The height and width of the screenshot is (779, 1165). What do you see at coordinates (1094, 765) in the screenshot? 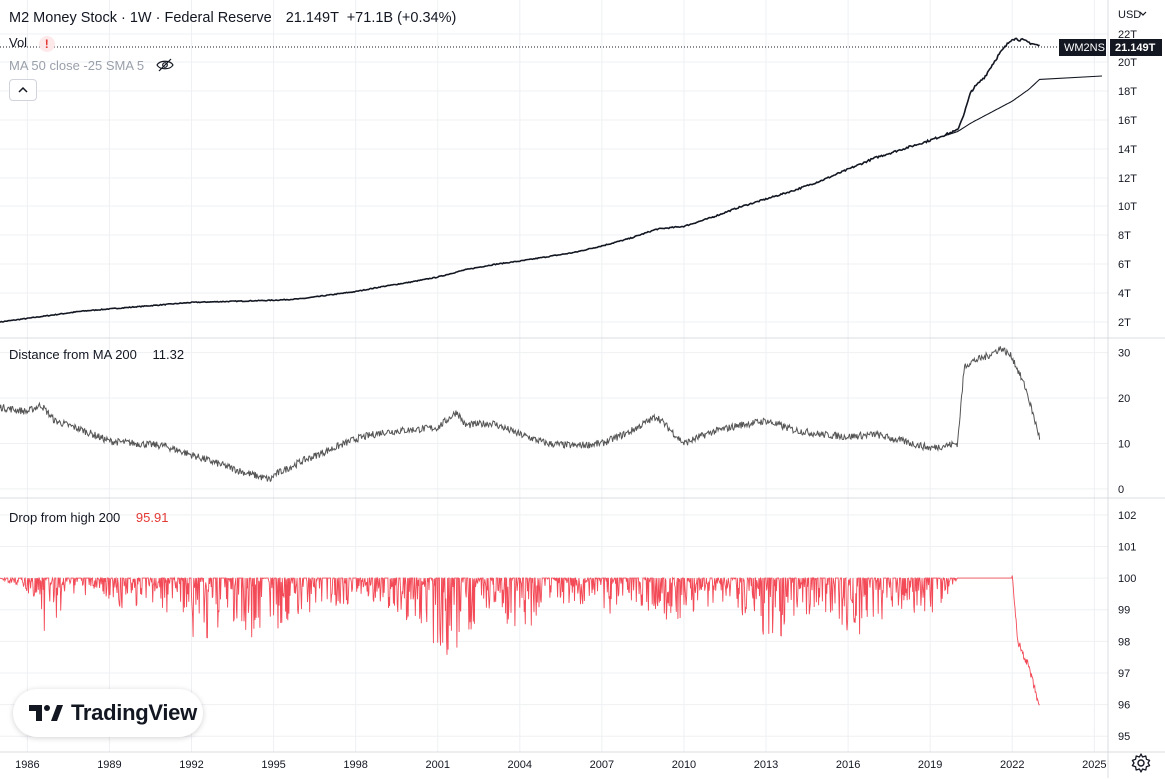
I see `time-tick-label: 2025` at bounding box center [1094, 765].